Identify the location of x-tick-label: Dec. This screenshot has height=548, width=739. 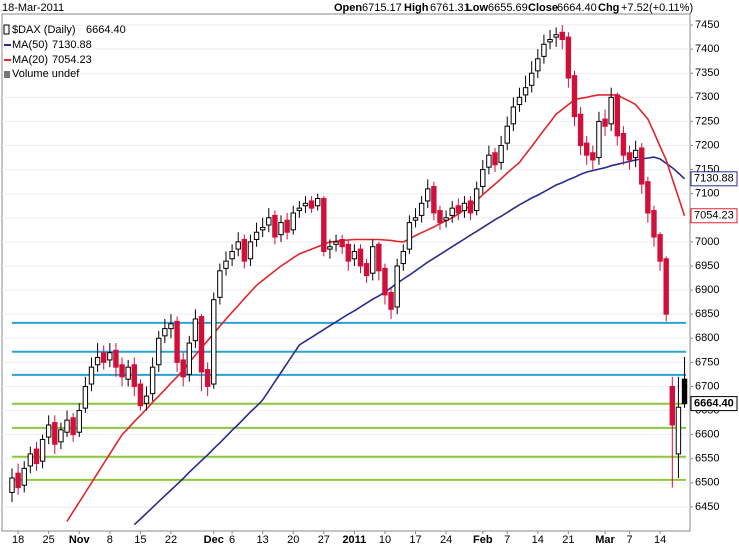
(214, 540).